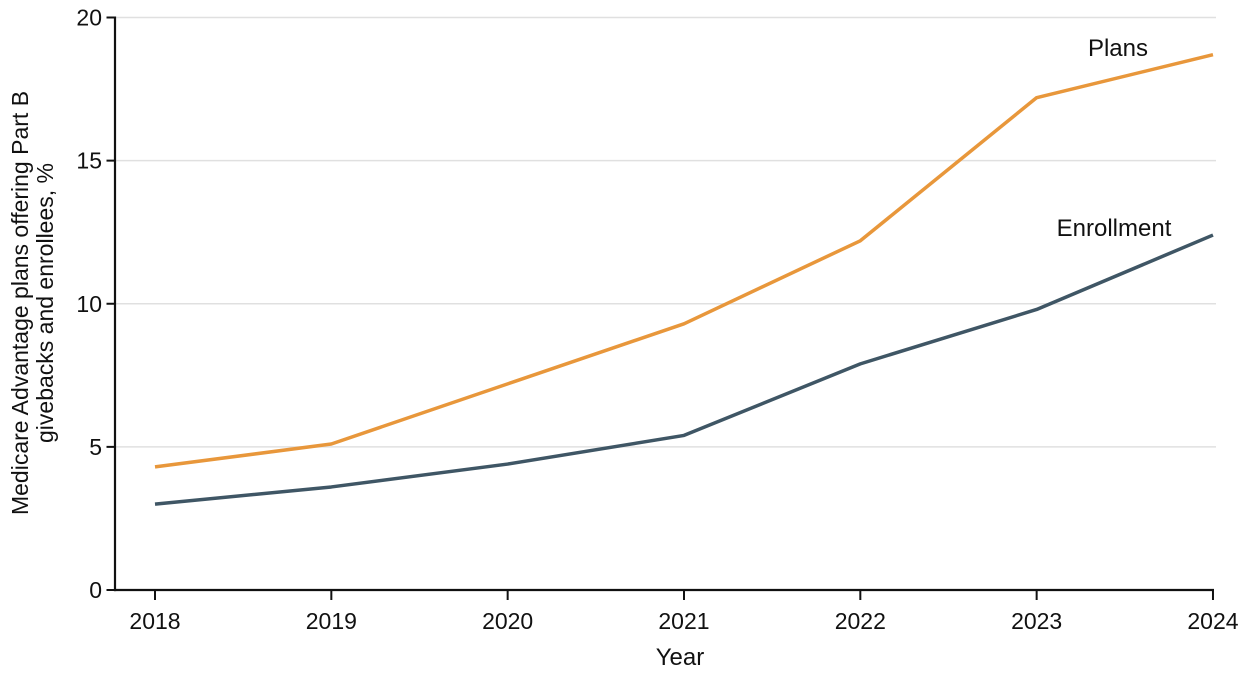  Describe the element at coordinates (89, 304) in the screenshot. I see `y-tick-label-10: 10` at that location.